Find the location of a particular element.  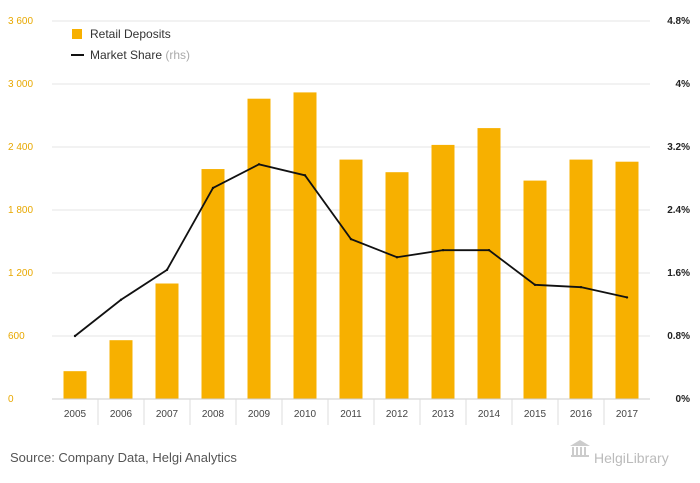

bar-2005 is located at coordinates (75, 385).